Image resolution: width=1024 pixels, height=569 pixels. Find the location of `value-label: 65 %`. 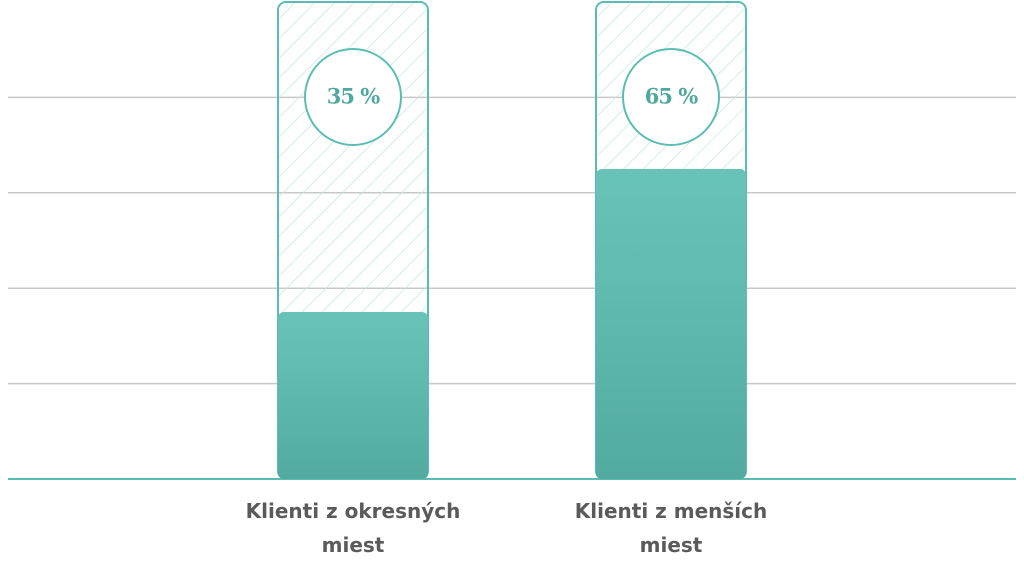

value-label: 65 % is located at coordinates (672, 96).